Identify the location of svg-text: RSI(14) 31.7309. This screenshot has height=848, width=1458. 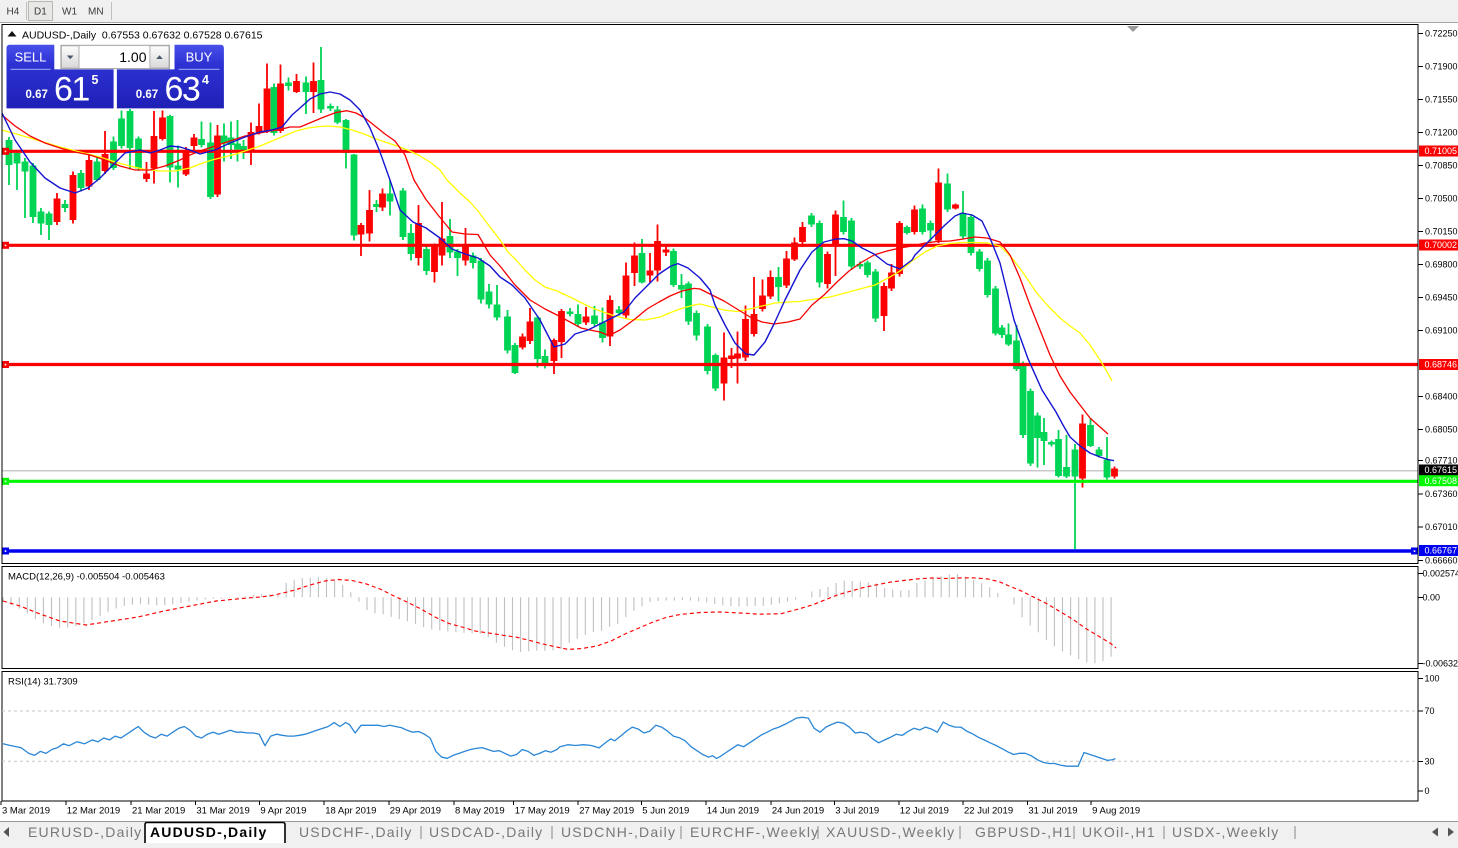
(43, 682).